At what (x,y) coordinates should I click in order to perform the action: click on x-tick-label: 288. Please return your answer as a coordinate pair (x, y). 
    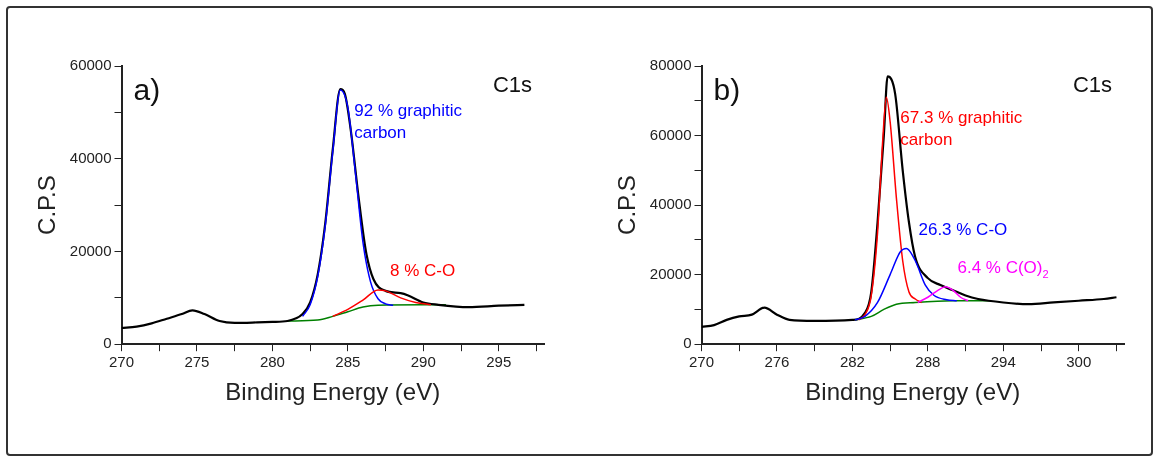
    Looking at the image, I should click on (928, 362).